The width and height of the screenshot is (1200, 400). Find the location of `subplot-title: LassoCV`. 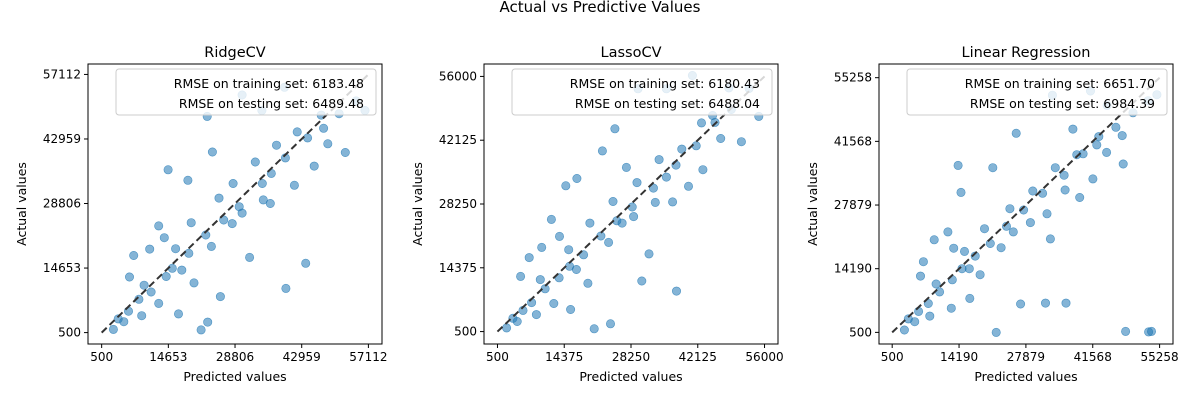

subplot-title: LassoCV is located at coordinates (631, 53).